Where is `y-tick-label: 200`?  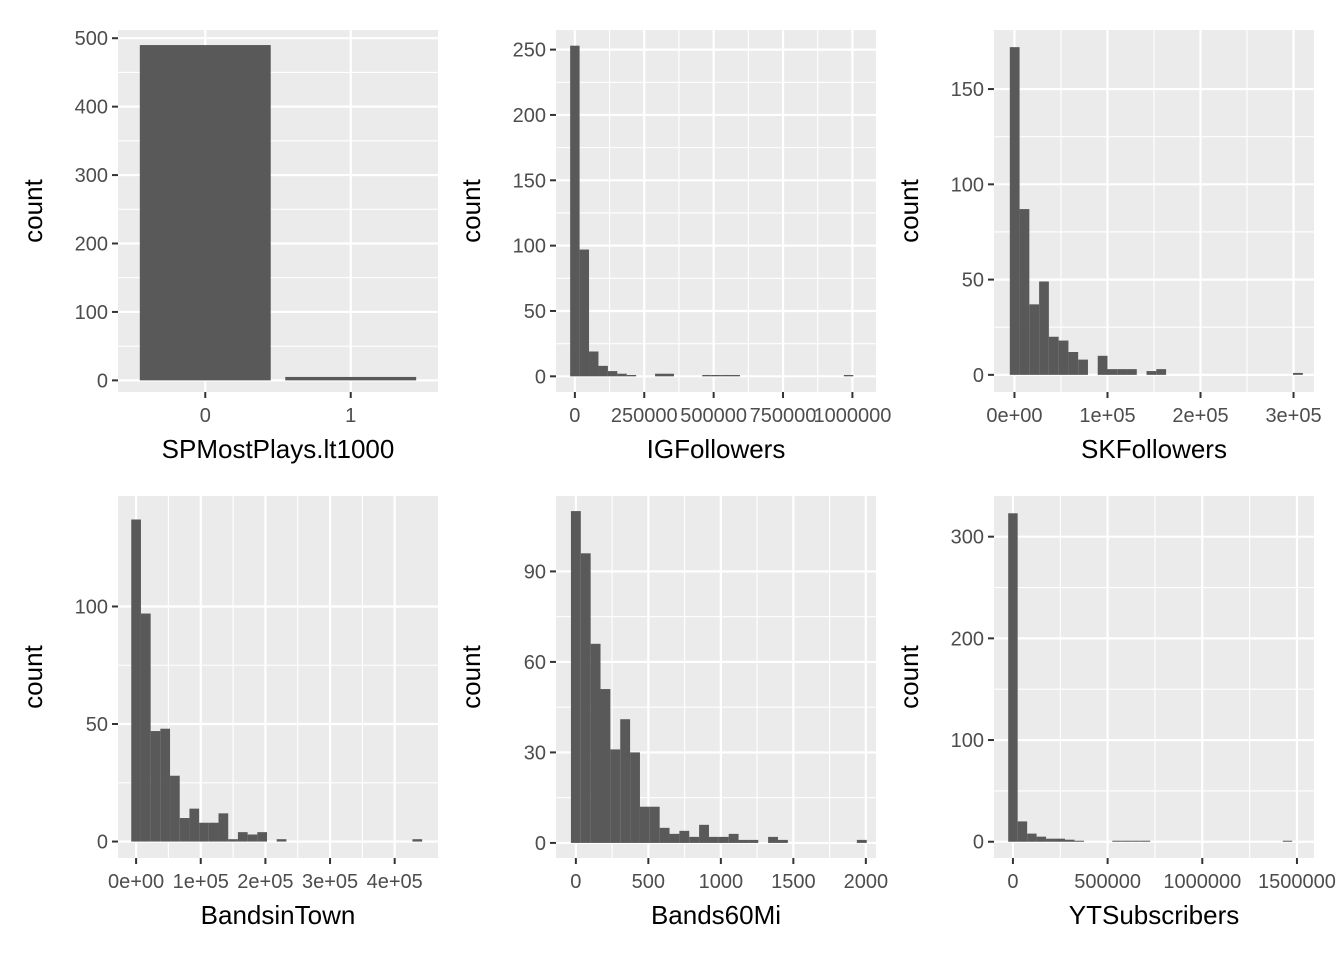
y-tick-label: 200 is located at coordinates (529, 116).